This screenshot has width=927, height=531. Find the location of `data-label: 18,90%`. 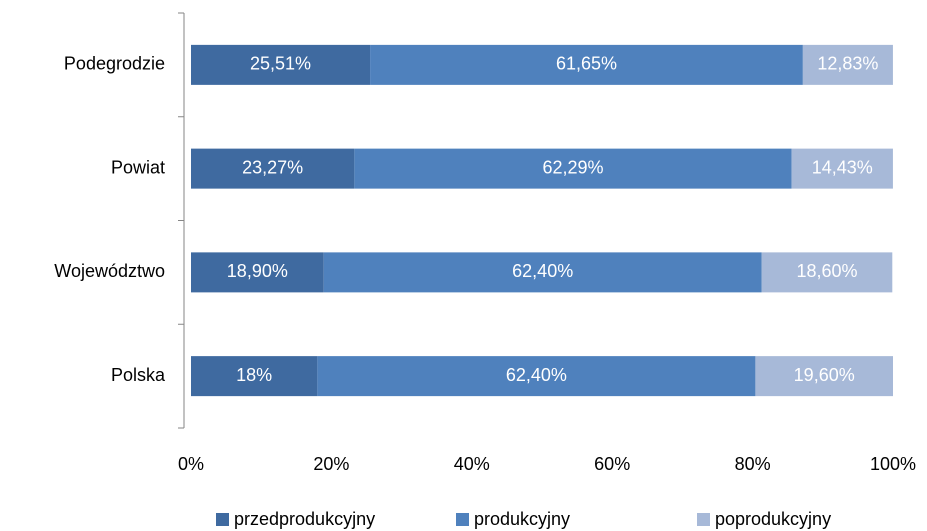

data-label: 18,90% is located at coordinates (257, 271).